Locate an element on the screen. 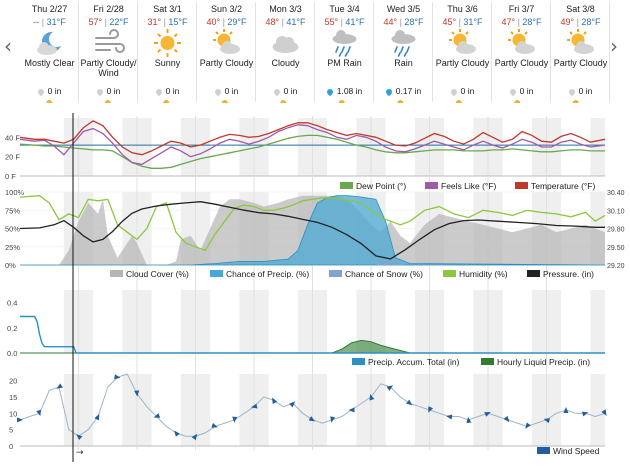 This screenshot has width=630, height=467. low-temp: 29°F is located at coordinates (237, 22).